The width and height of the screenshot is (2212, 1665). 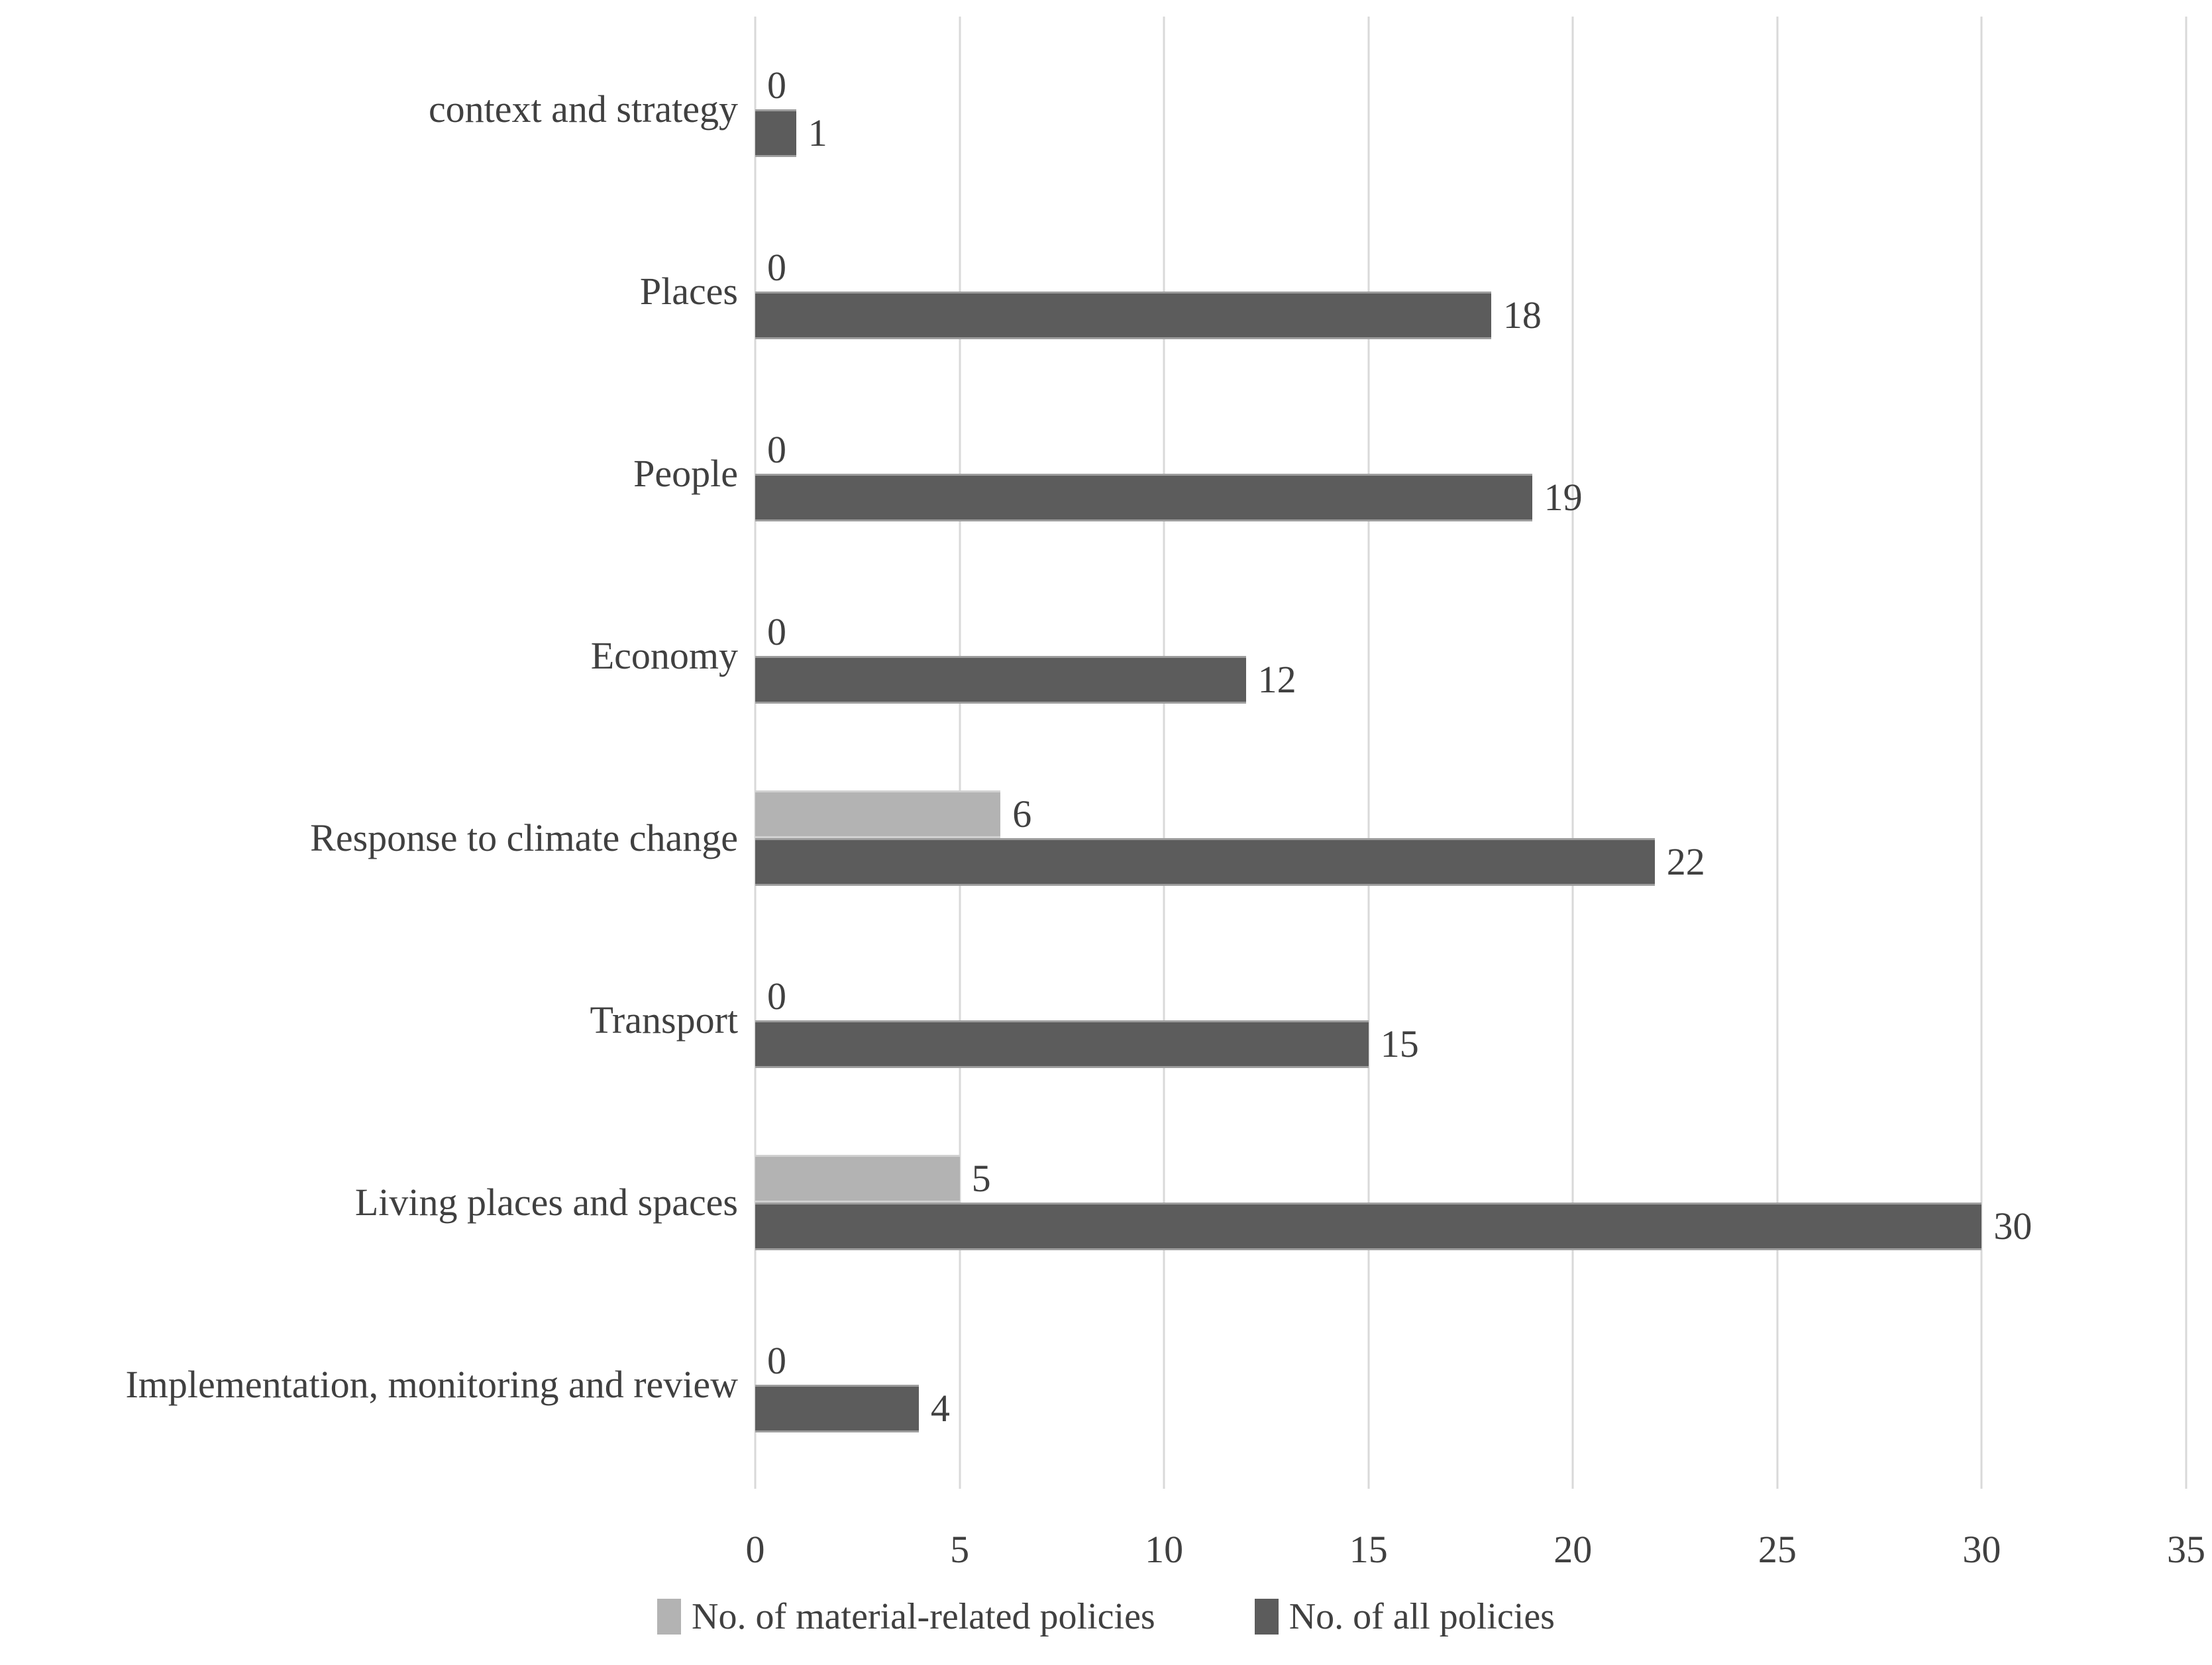 I want to click on bar-group: 0 18, so click(x=1471, y=291).